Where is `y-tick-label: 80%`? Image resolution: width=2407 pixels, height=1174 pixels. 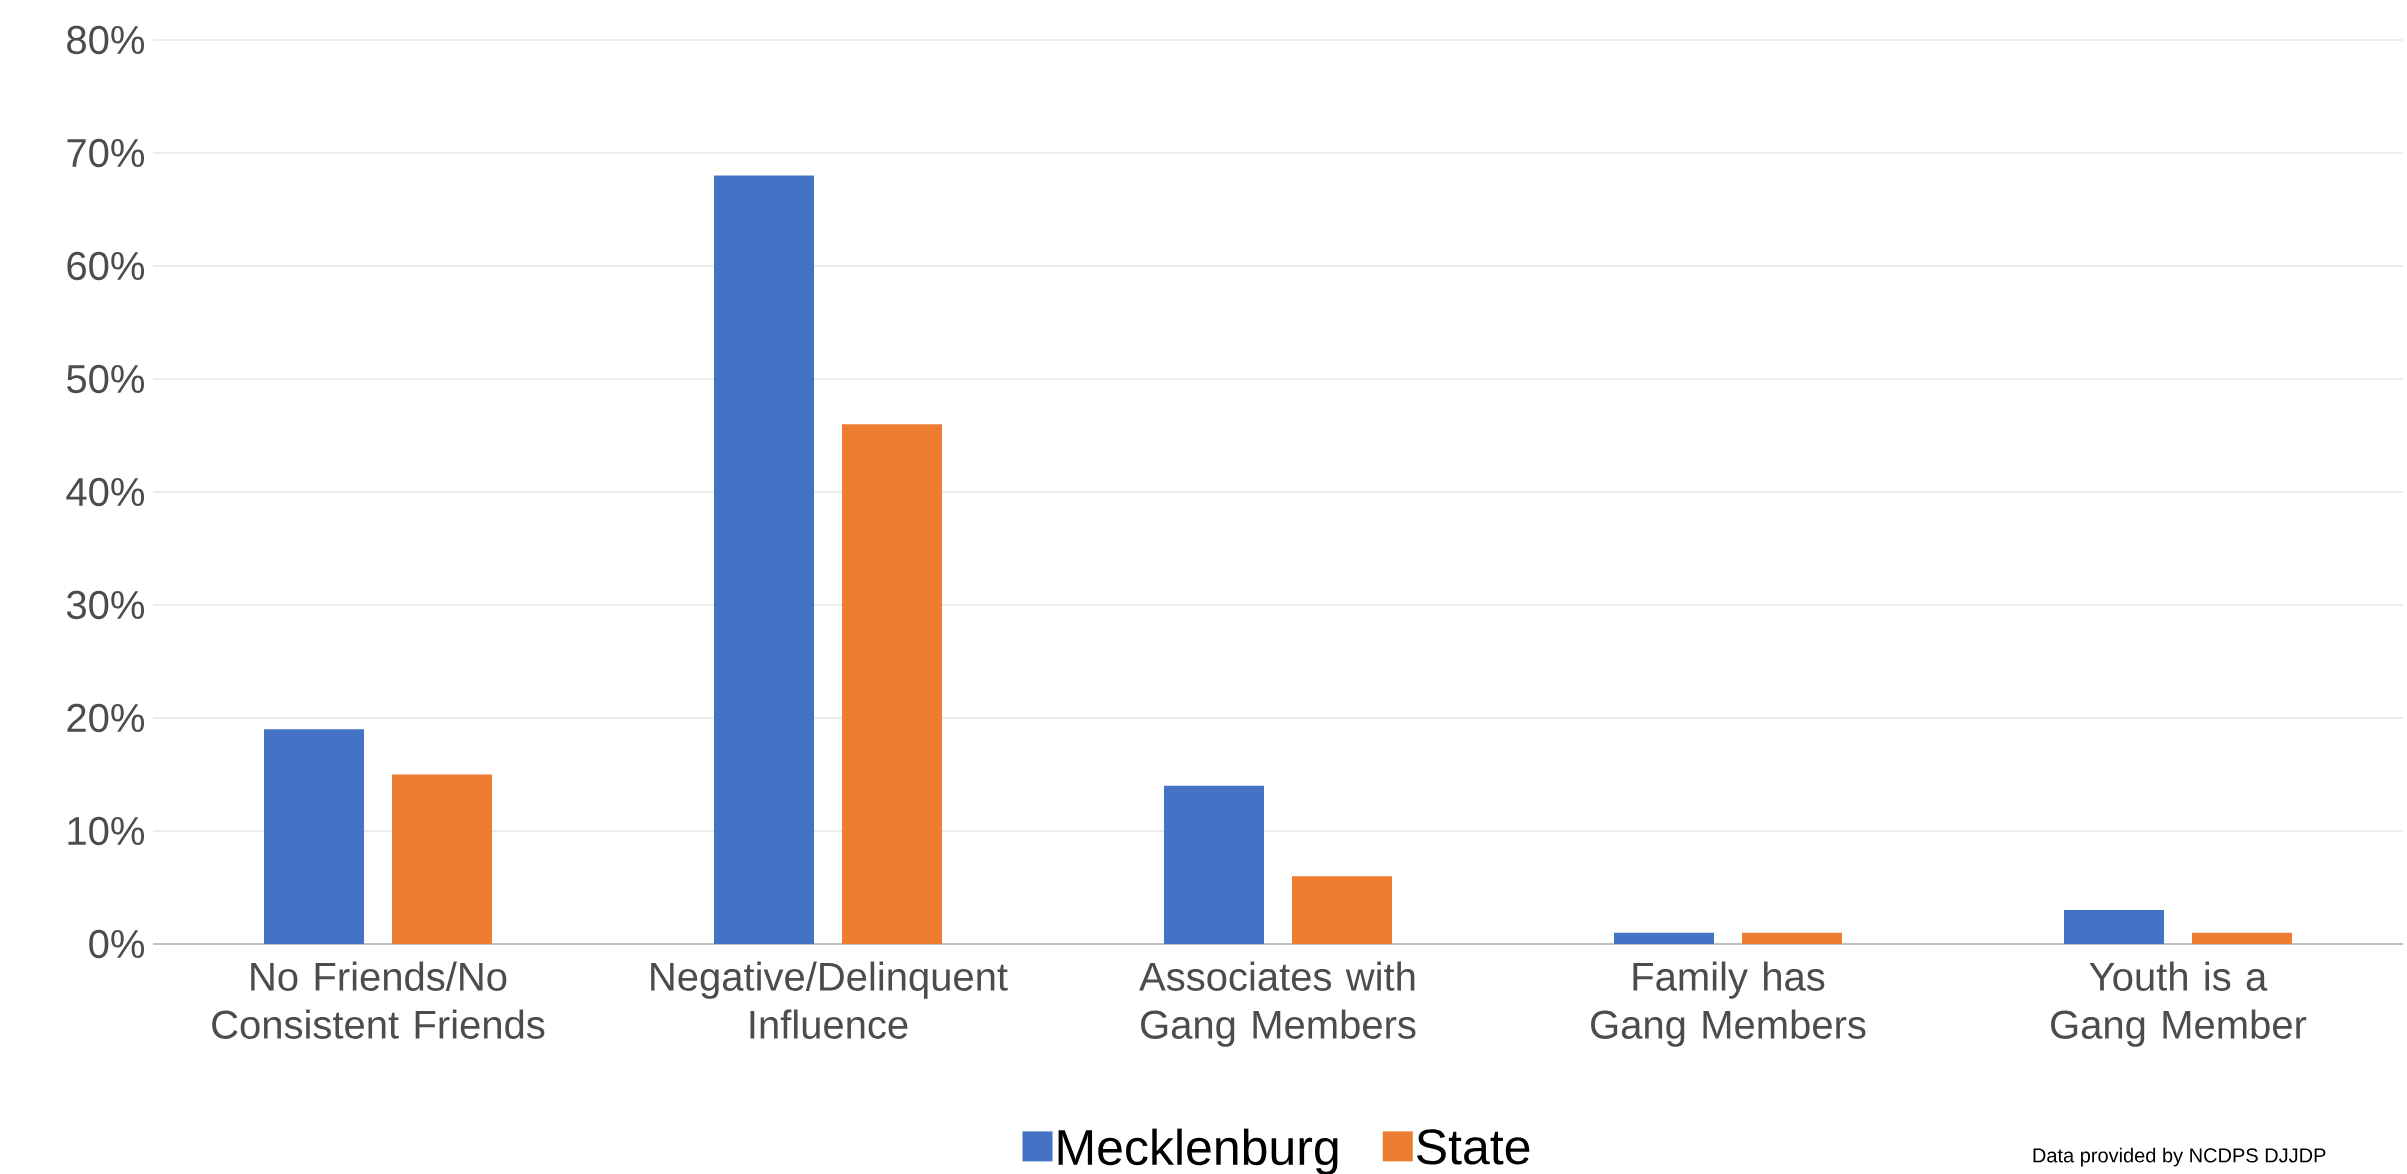
y-tick-label: 80% is located at coordinates (106, 40).